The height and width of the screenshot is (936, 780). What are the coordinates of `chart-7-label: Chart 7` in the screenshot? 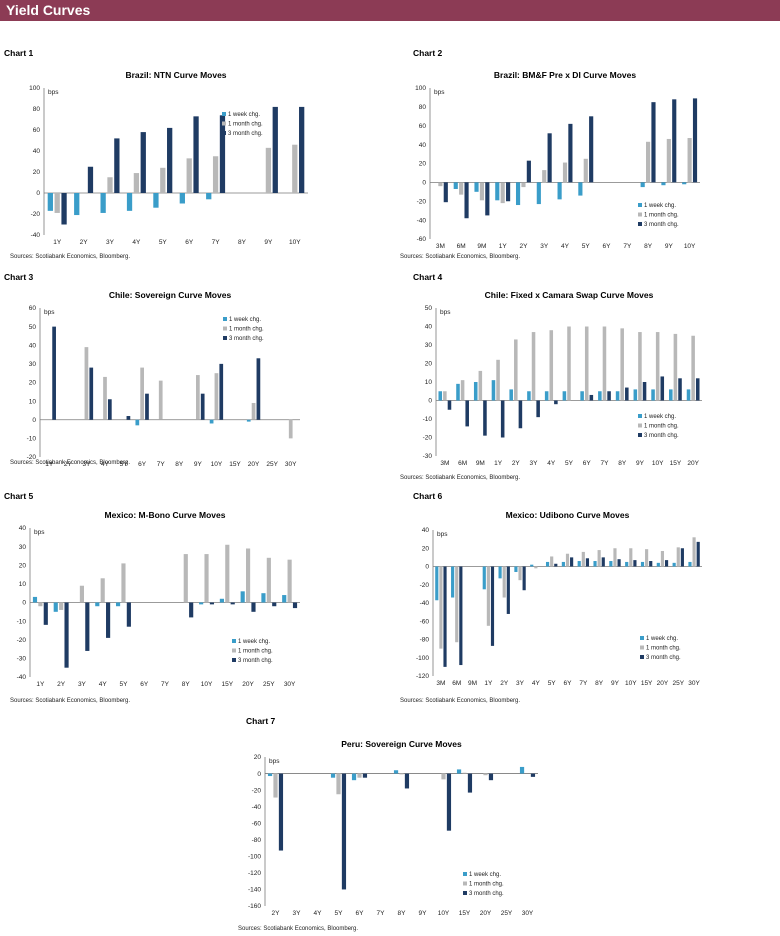 It's located at (261, 721).